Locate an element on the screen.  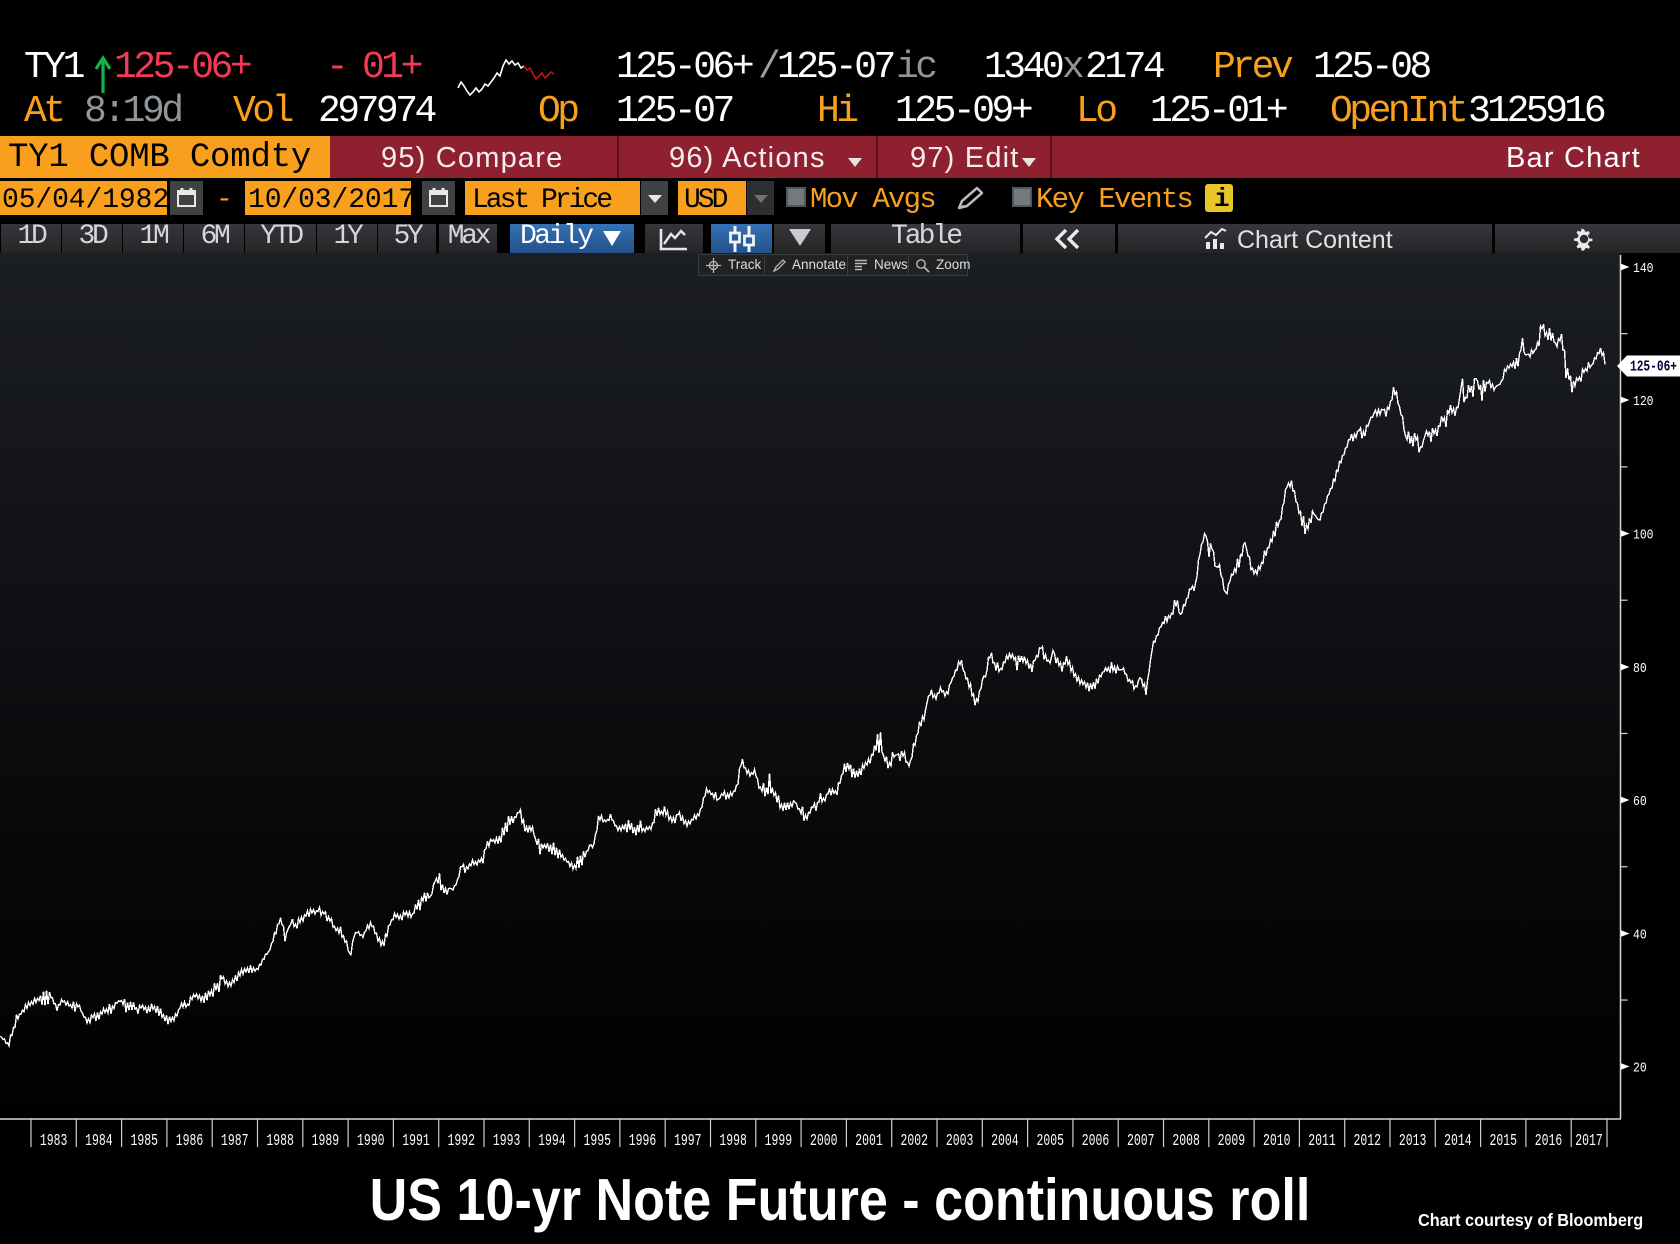
svg-text: 2009 is located at coordinates (1232, 1140).